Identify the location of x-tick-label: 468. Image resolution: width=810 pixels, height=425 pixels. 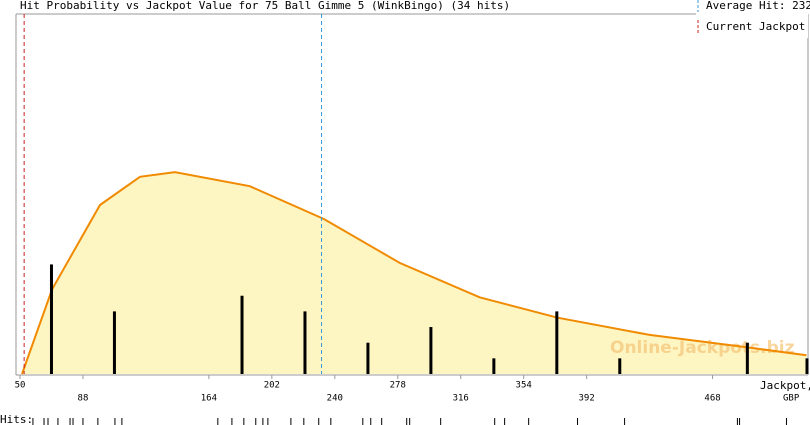
(712, 399).